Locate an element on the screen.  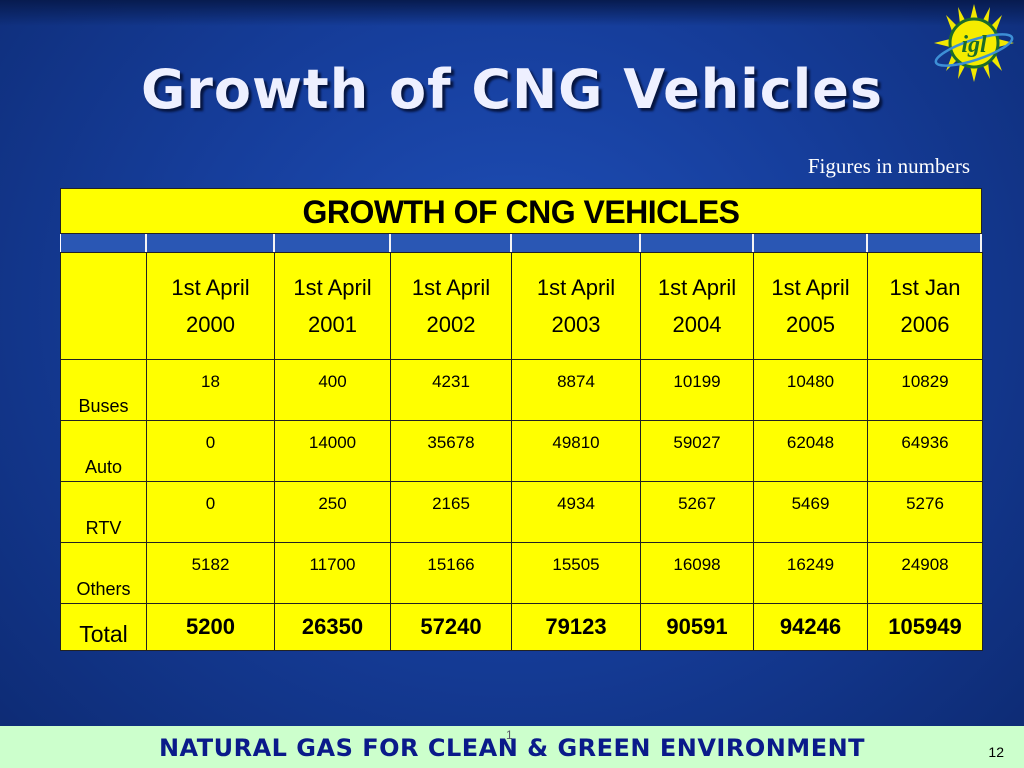
table-cell: 5182 is located at coordinates (210, 573).